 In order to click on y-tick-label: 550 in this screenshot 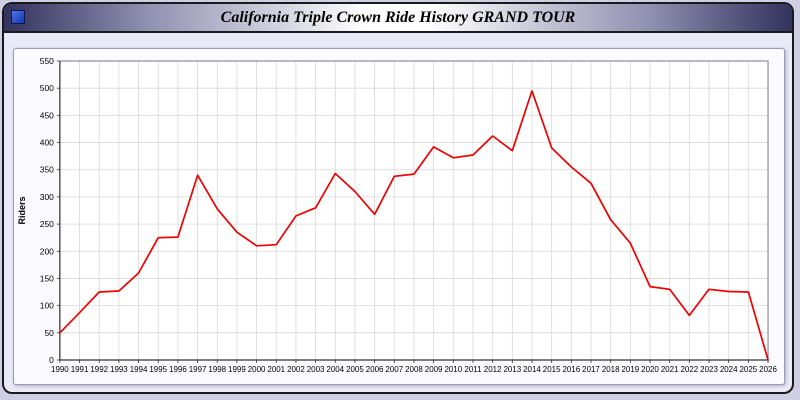, I will do `click(47, 61)`.